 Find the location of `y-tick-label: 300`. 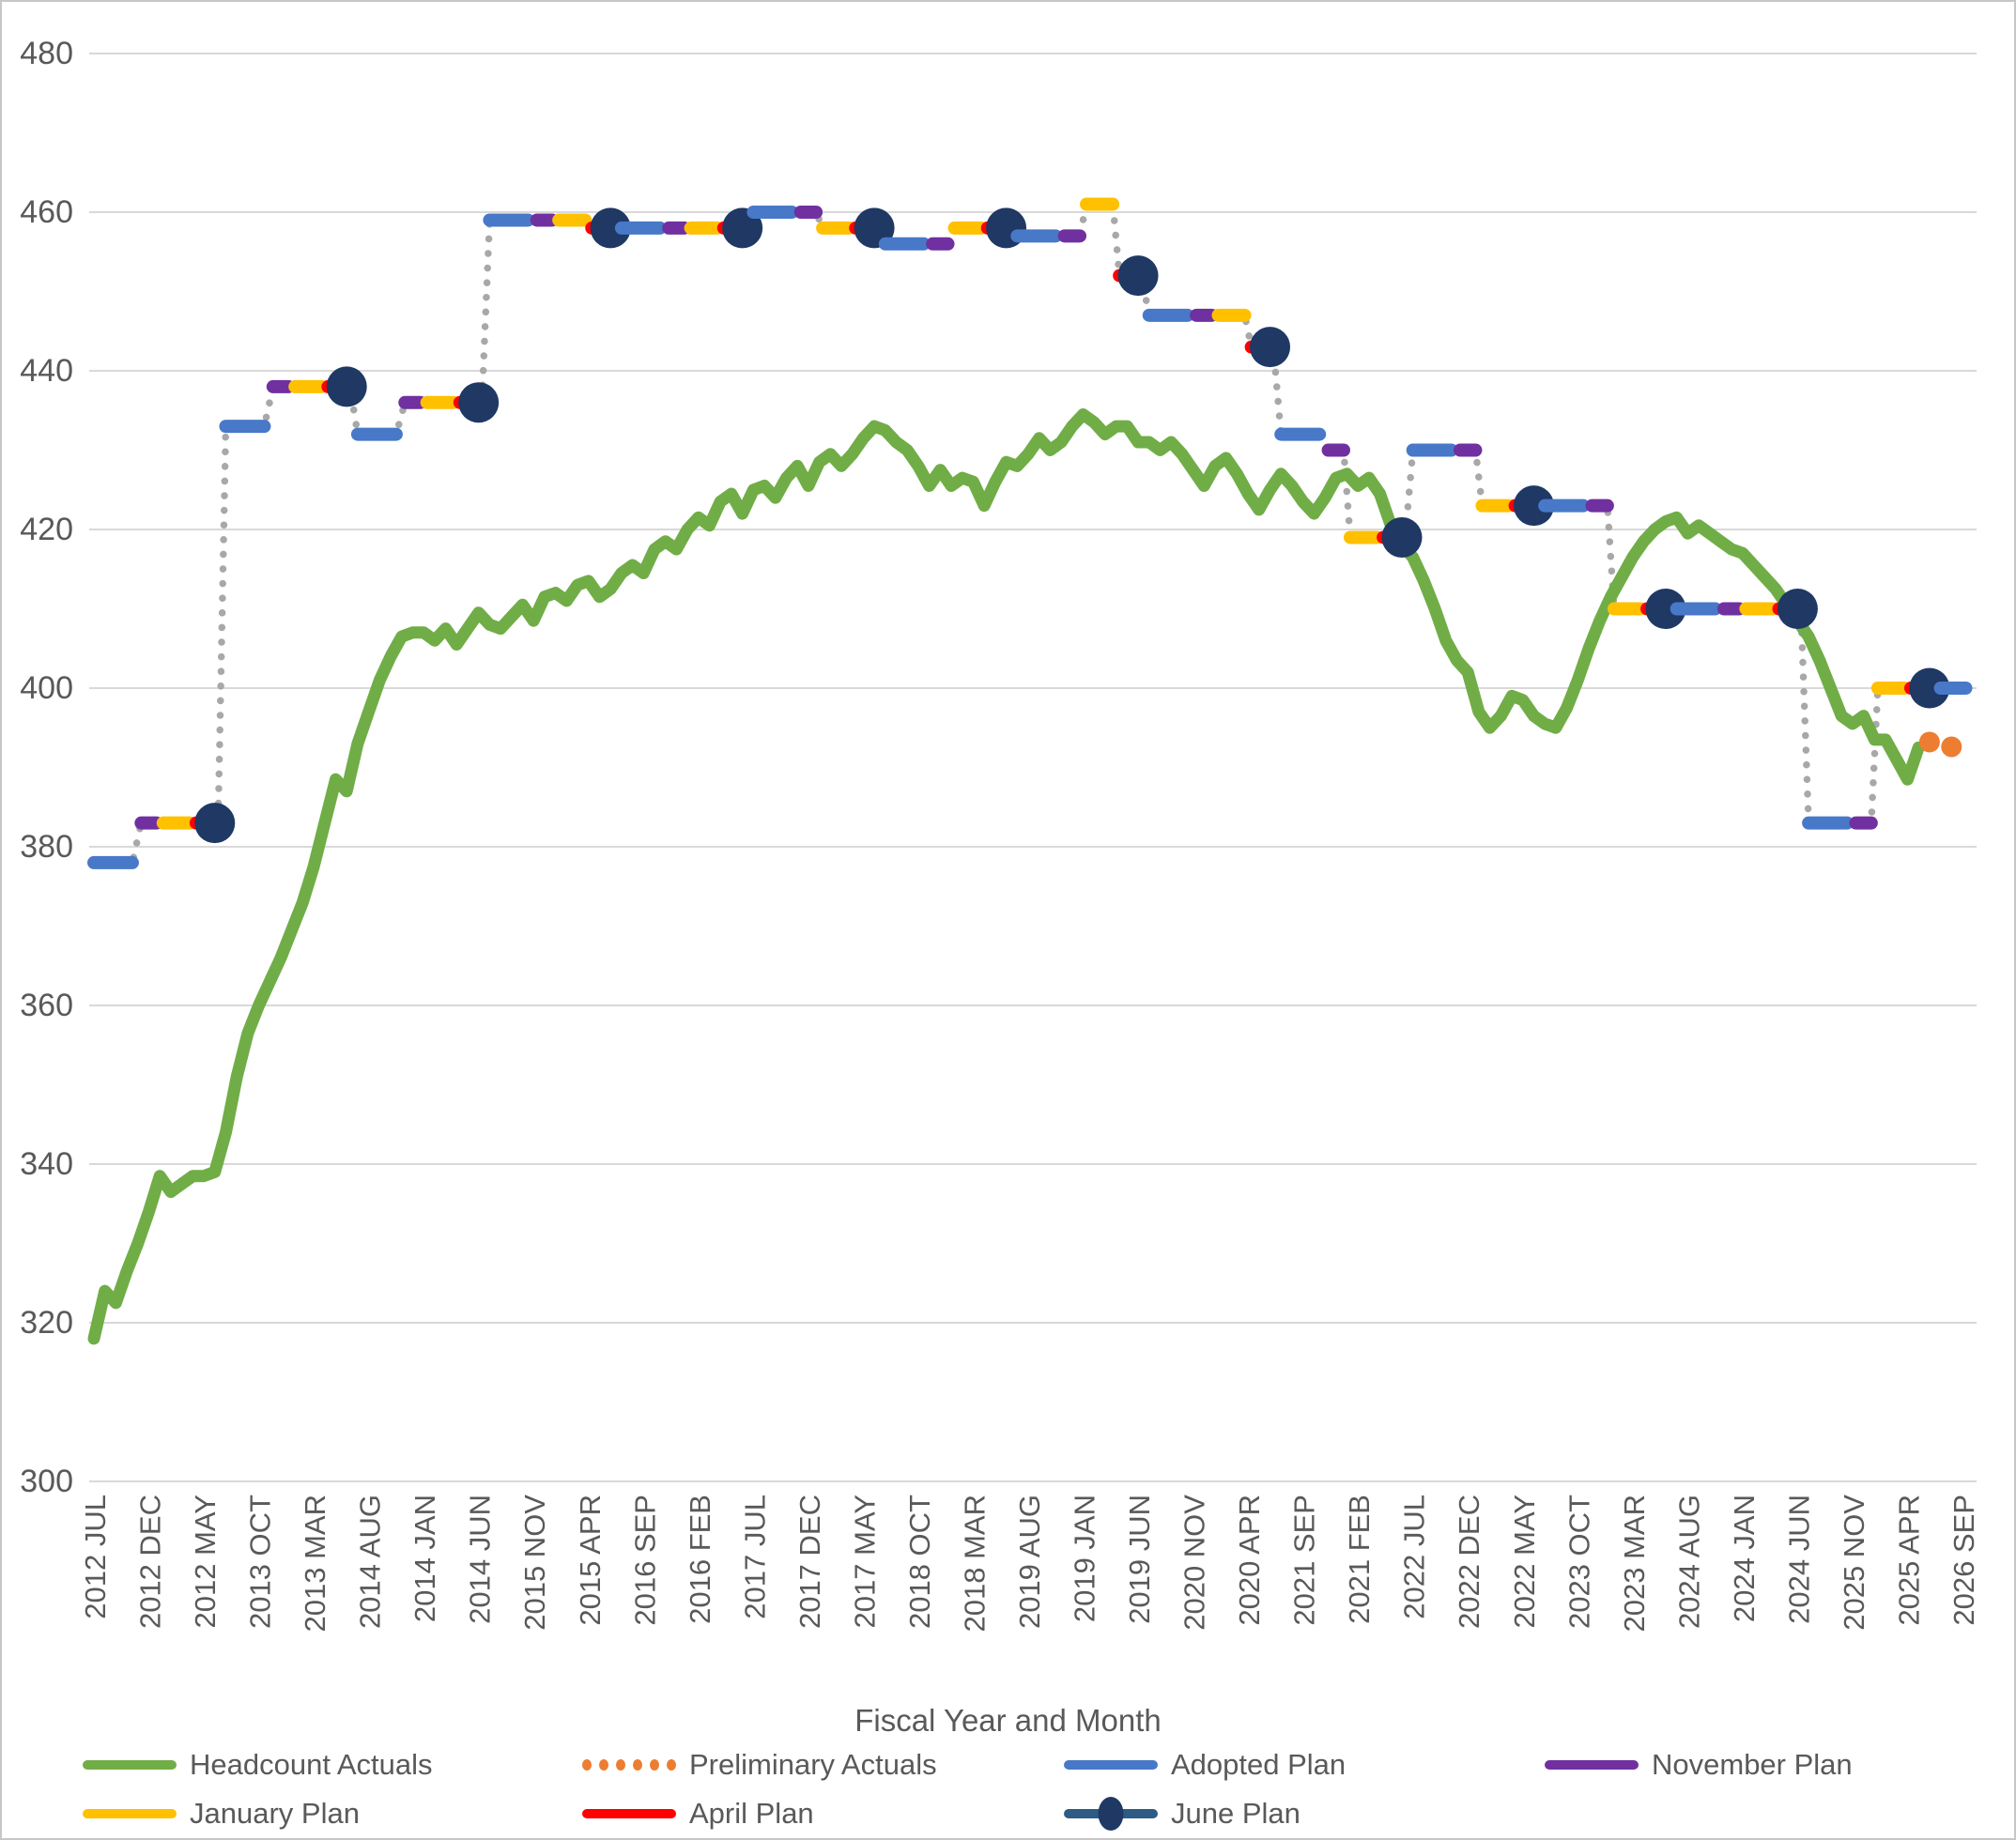

y-tick-label: 300 is located at coordinates (47, 1482).